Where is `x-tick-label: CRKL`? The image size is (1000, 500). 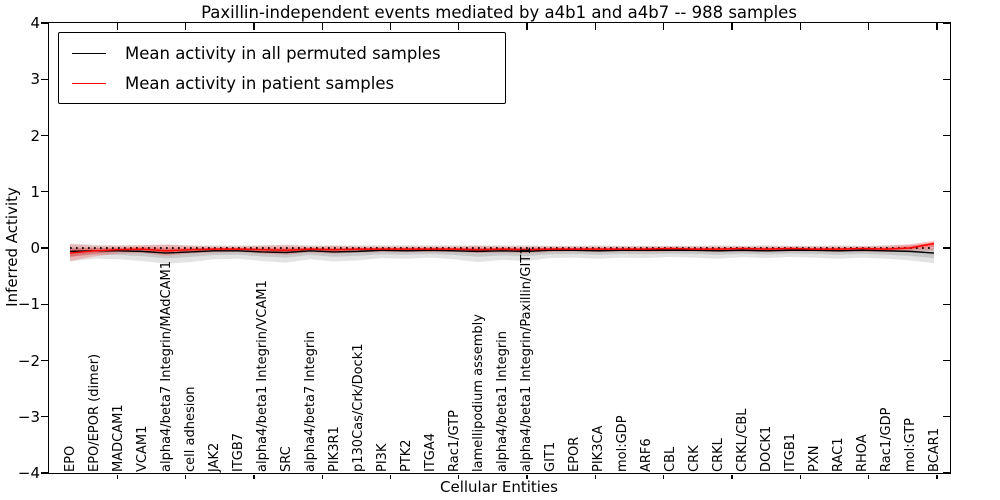 x-tick-label: CRKL is located at coordinates (718, 455).